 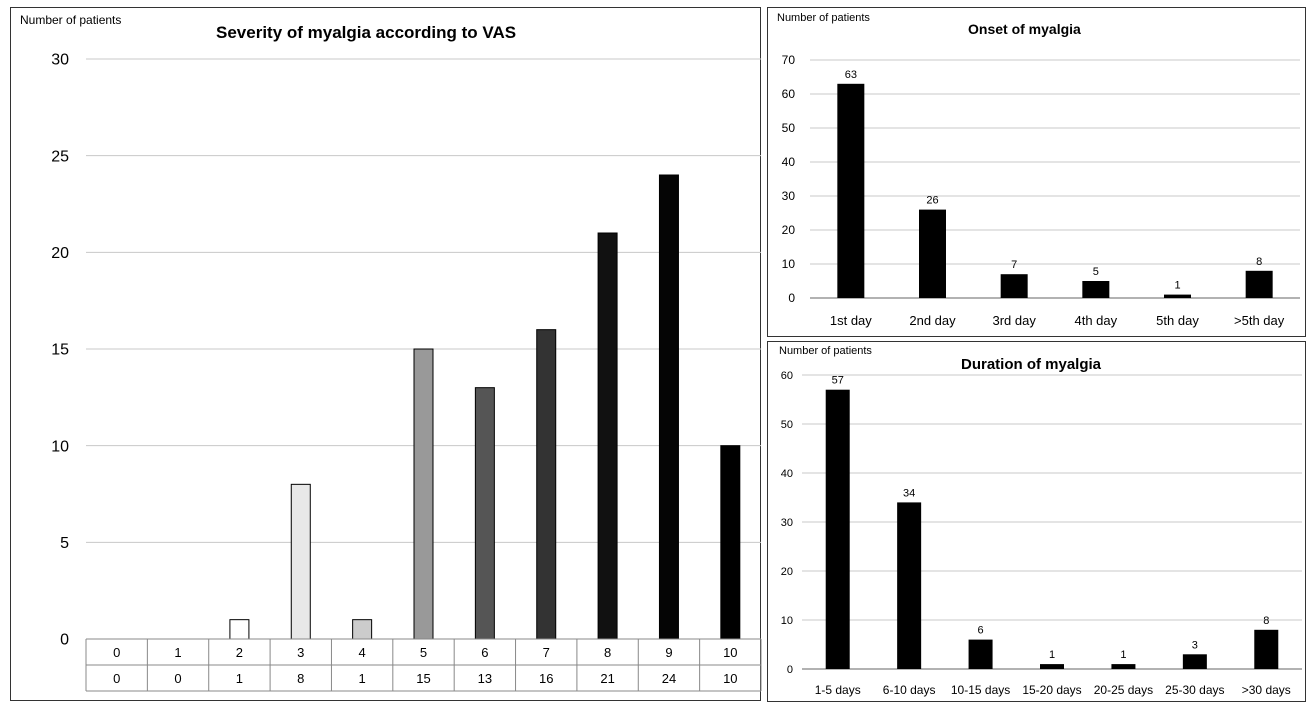 I want to click on severity-table-value-cell: 10, so click(x=730, y=678).